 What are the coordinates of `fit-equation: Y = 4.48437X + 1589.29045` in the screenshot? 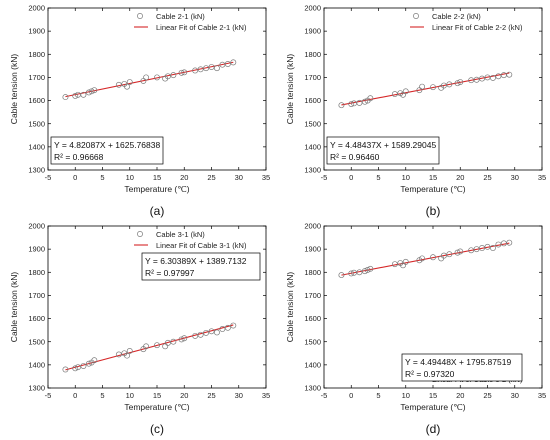 It's located at (383, 145).